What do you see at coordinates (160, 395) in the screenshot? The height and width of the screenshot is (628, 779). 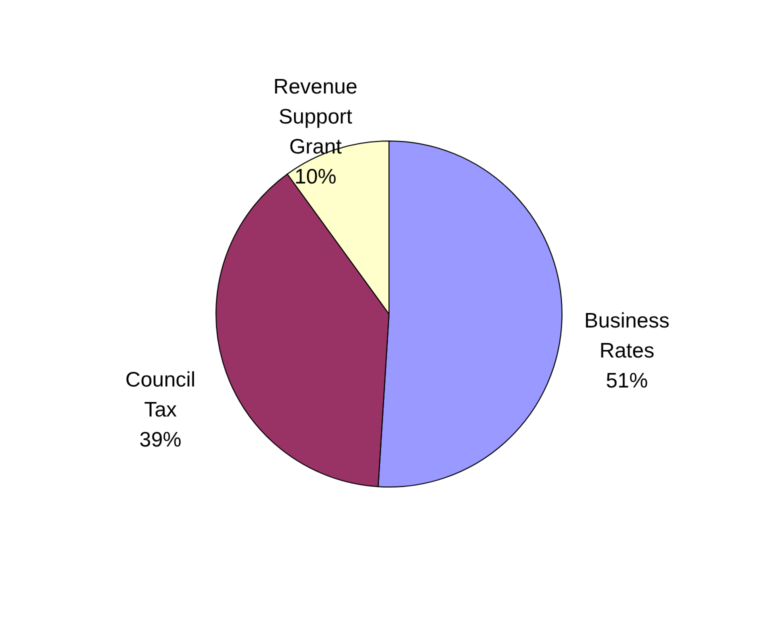 I see `slice-label: Council Tax` at bounding box center [160, 395].